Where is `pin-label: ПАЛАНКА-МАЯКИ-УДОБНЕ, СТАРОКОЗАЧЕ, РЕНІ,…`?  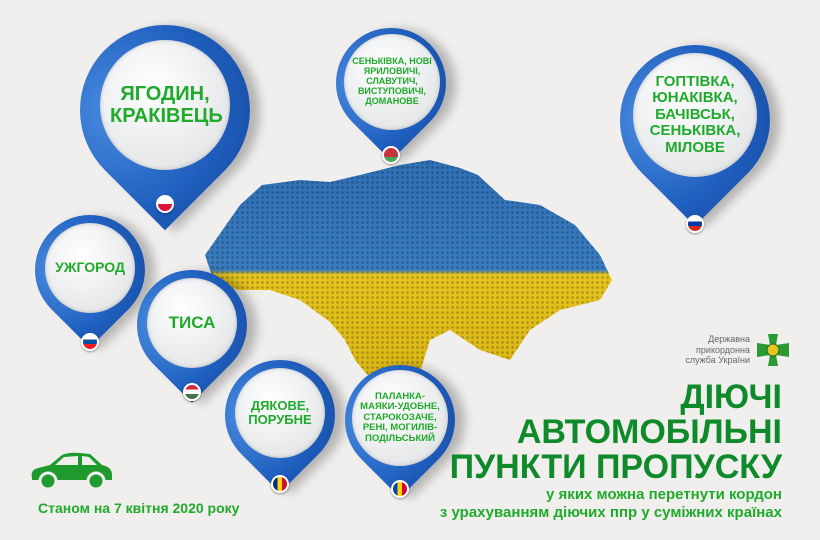
pin-label: ПАЛАНКА-МАЯКИ-УДОБНЕ, СТАРОКОЗАЧЕ, РЕНІ,… is located at coordinates (400, 417).